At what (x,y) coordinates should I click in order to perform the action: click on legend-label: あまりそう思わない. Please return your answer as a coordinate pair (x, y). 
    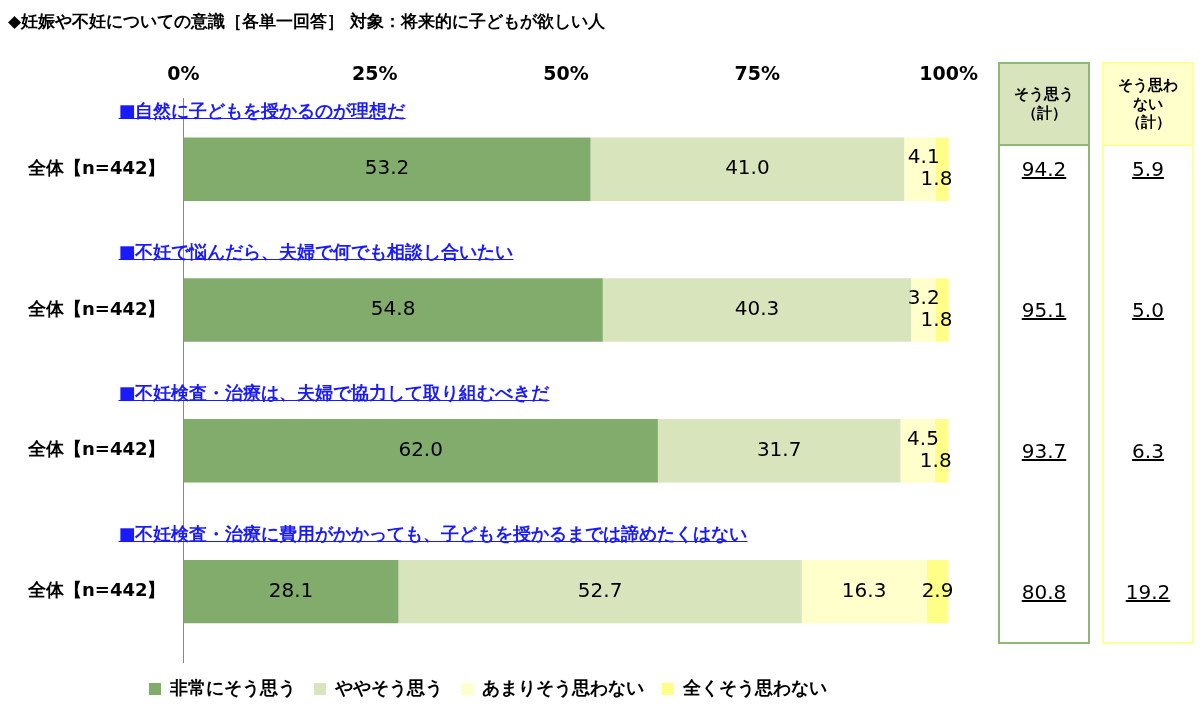
    Looking at the image, I should click on (563, 687).